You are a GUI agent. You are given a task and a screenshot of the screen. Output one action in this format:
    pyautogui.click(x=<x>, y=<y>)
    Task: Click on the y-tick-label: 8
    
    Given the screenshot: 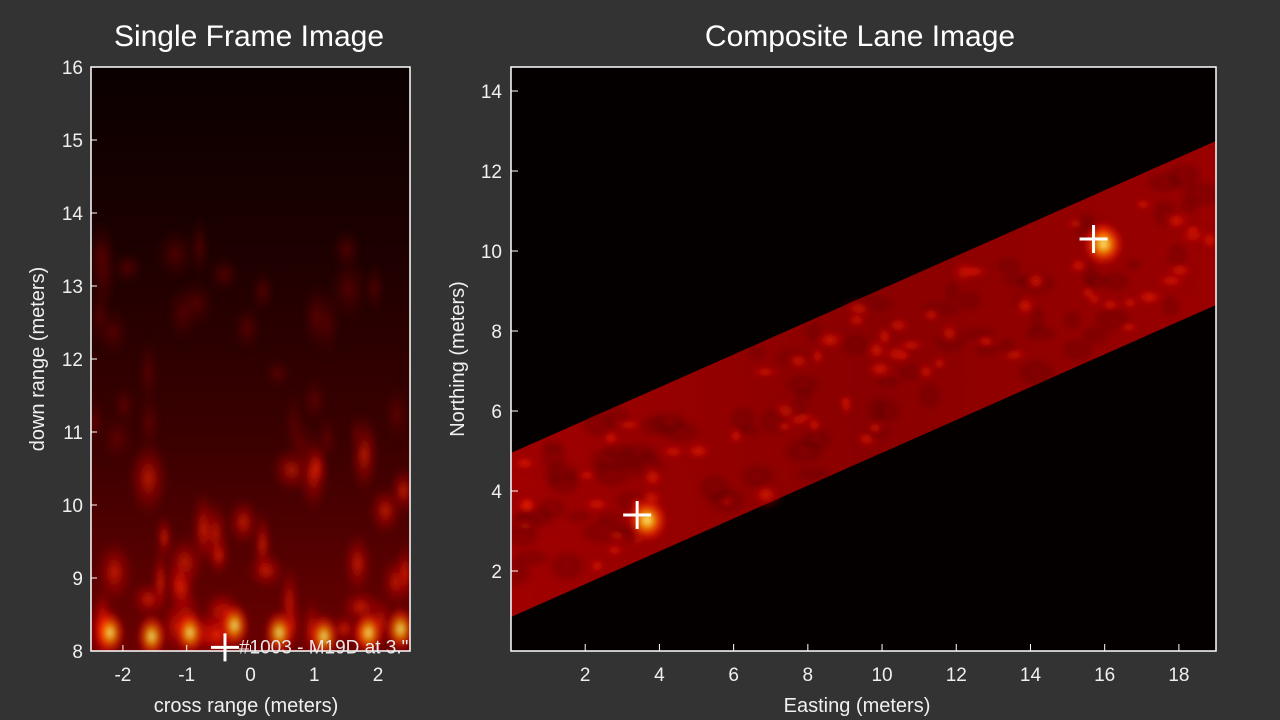 What is the action you would take?
    pyautogui.click(x=496, y=332)
    